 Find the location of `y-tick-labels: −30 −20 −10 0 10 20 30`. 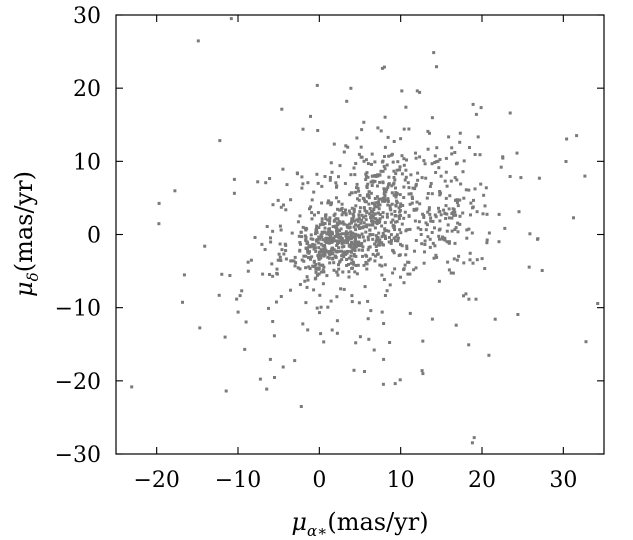

y-tick-labels: −30 −20 −10 0 10 20 30 is located at coordinates (78, 236).